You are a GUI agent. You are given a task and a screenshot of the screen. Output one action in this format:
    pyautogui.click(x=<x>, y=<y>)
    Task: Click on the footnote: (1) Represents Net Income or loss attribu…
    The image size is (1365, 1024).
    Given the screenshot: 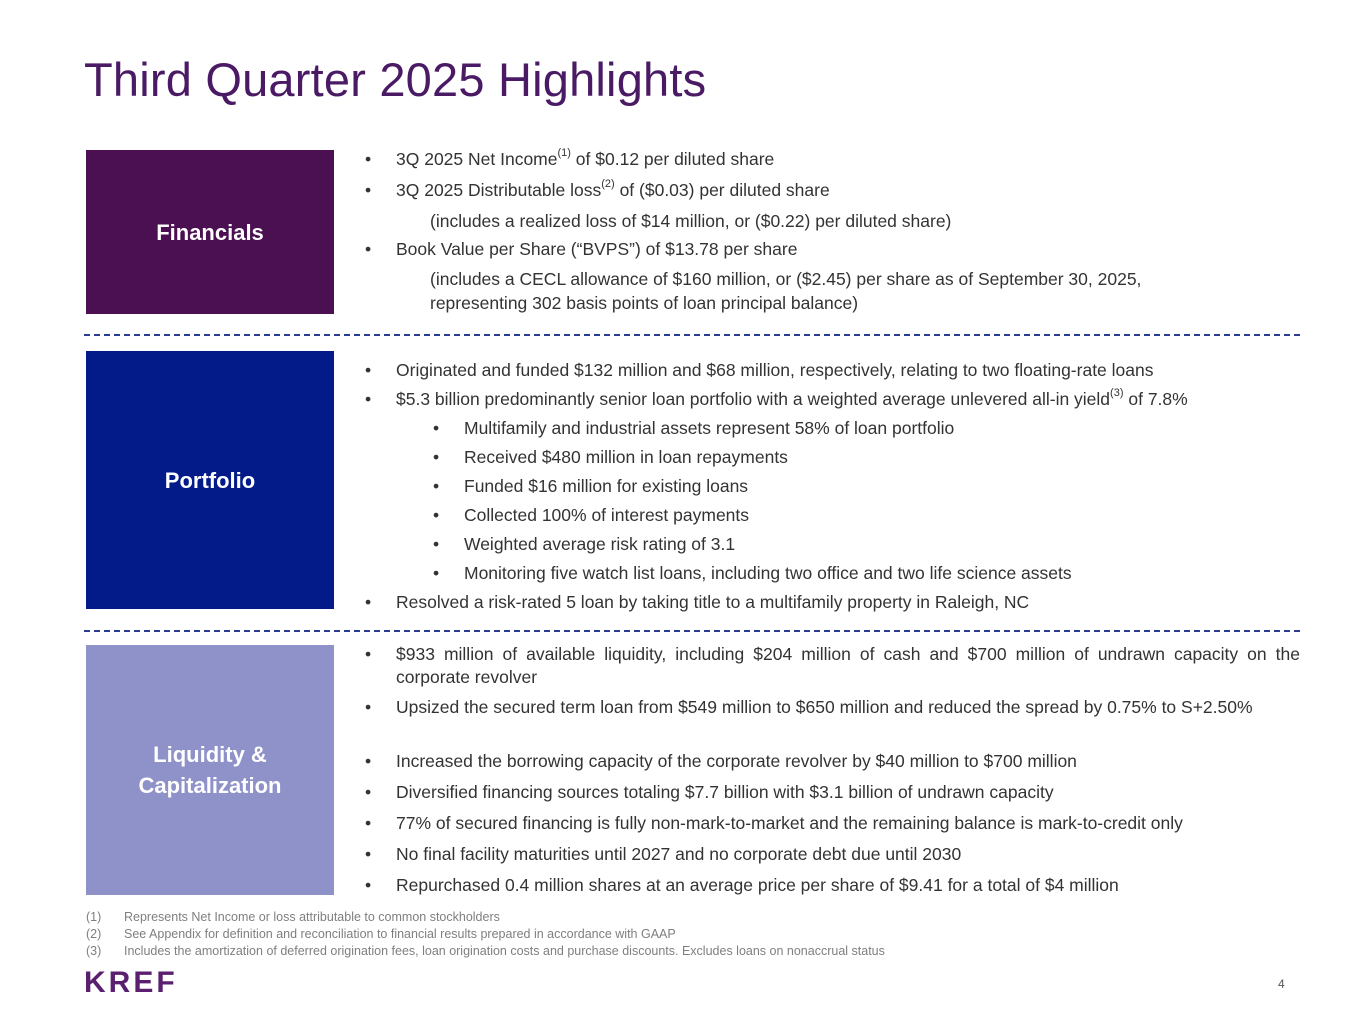 What is the action you would take?
    pyautogui.click(x=293, y=917)
    